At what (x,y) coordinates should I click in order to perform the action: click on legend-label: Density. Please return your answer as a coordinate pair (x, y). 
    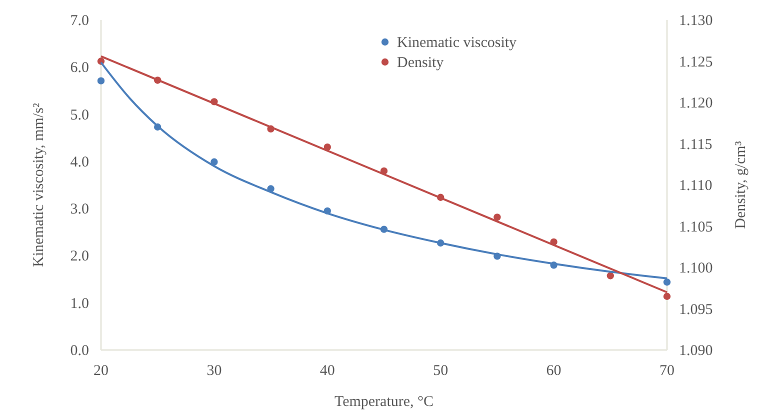
    Looking at the image, I should click on (420, 63).